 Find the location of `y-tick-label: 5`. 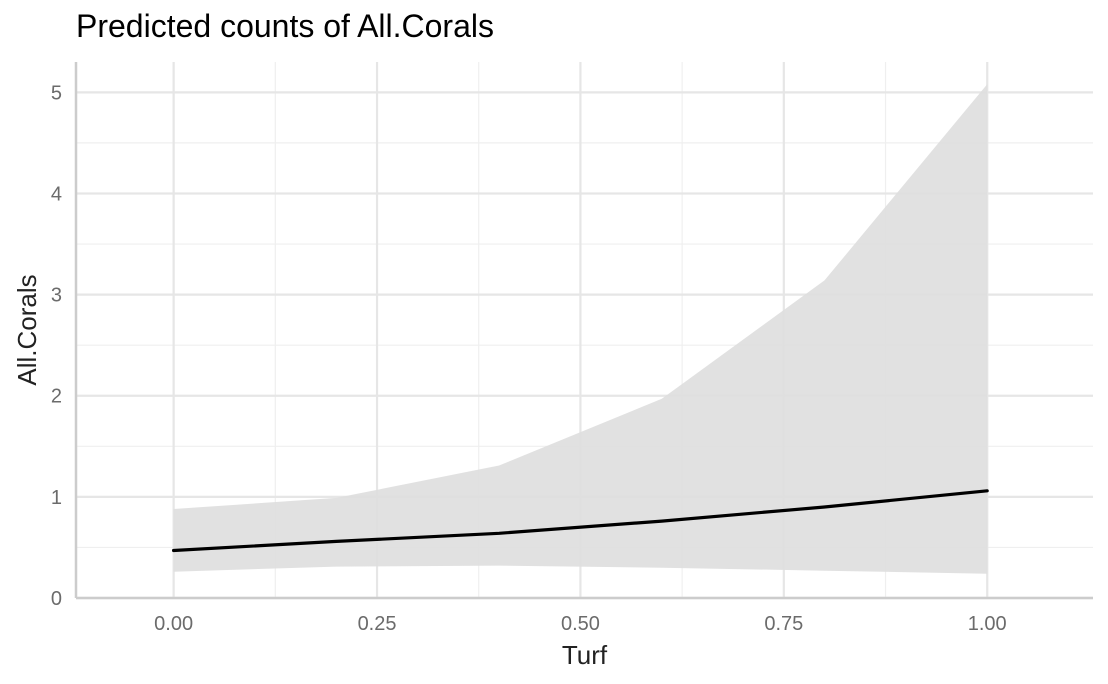

y-tick-label: 5 is located at coordinates (56, 93).